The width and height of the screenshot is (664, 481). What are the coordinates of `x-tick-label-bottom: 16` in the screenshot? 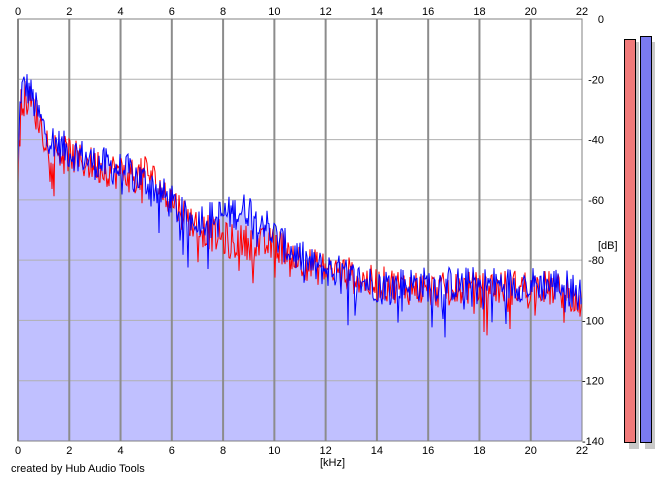 It's located at (428, 451).